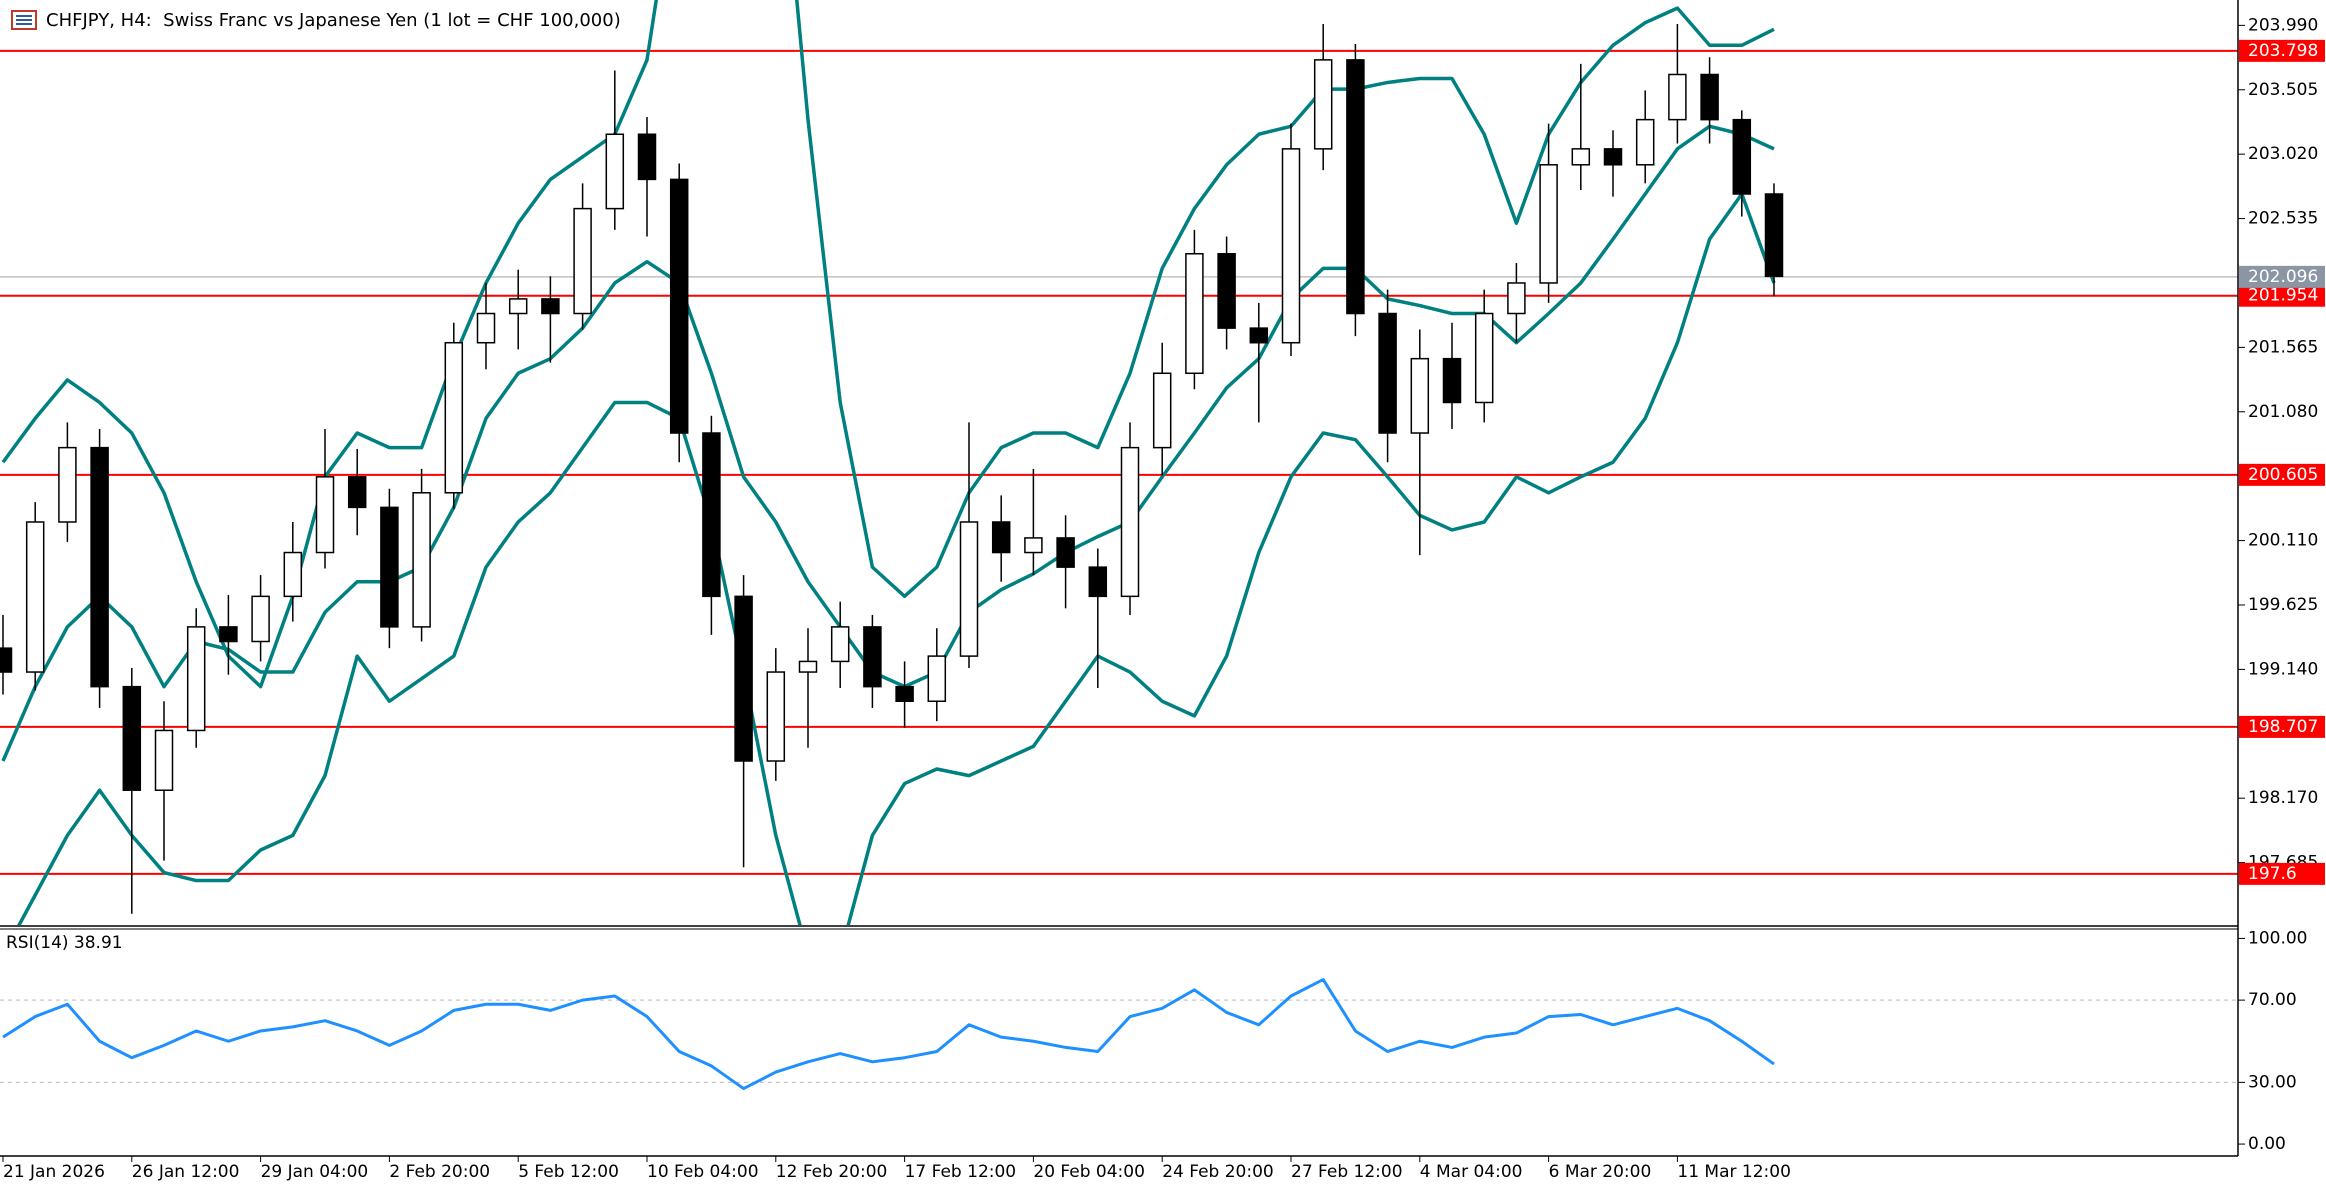 Image resolution: width=2326 pixels, height=1184 pixels. Describe the element at coordinates (703, 1172) in the screenshot. I see `x-tick-label: 10 Feb 04:00` at that location.